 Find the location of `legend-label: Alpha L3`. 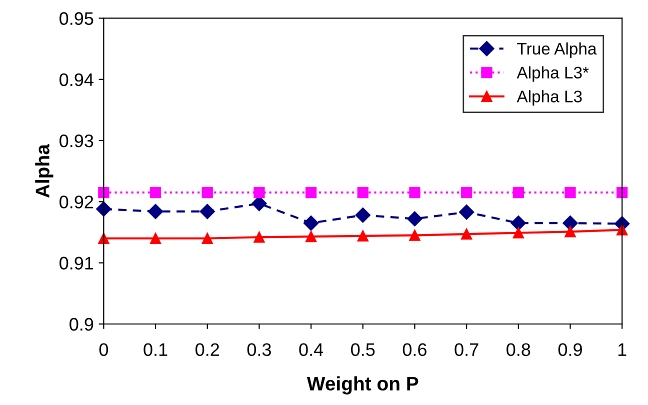

legend-label: Alpha L3 is located at coordinates (549, 98).